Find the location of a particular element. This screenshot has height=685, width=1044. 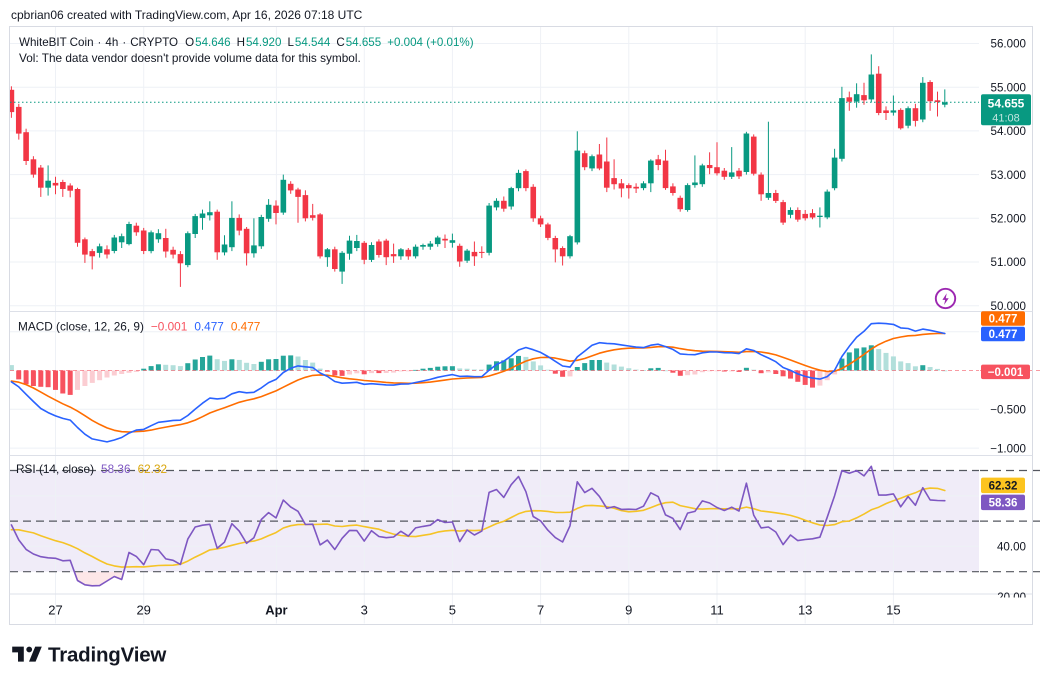

svg-text: 53.000 is located at coordinates (1008, 175).